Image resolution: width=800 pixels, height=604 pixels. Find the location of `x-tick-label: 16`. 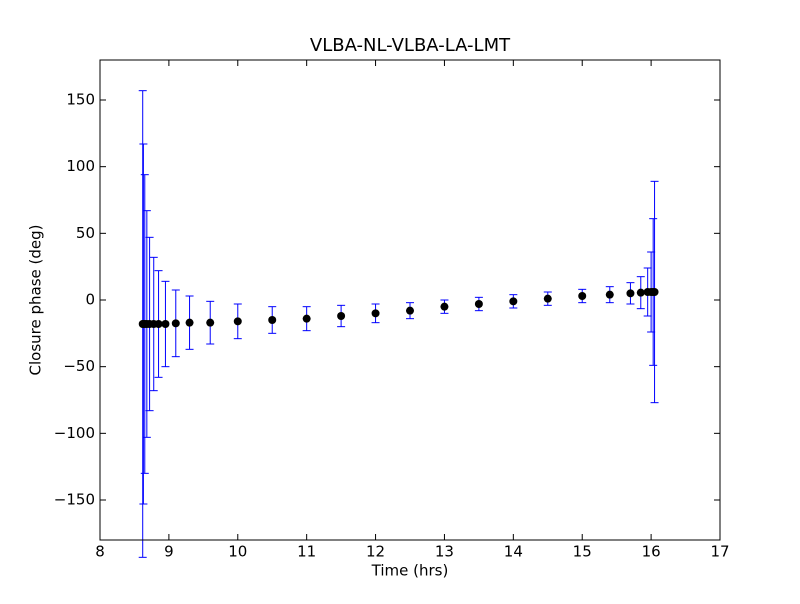

x-tick-label: 16 is located at coordinates (651, 552).